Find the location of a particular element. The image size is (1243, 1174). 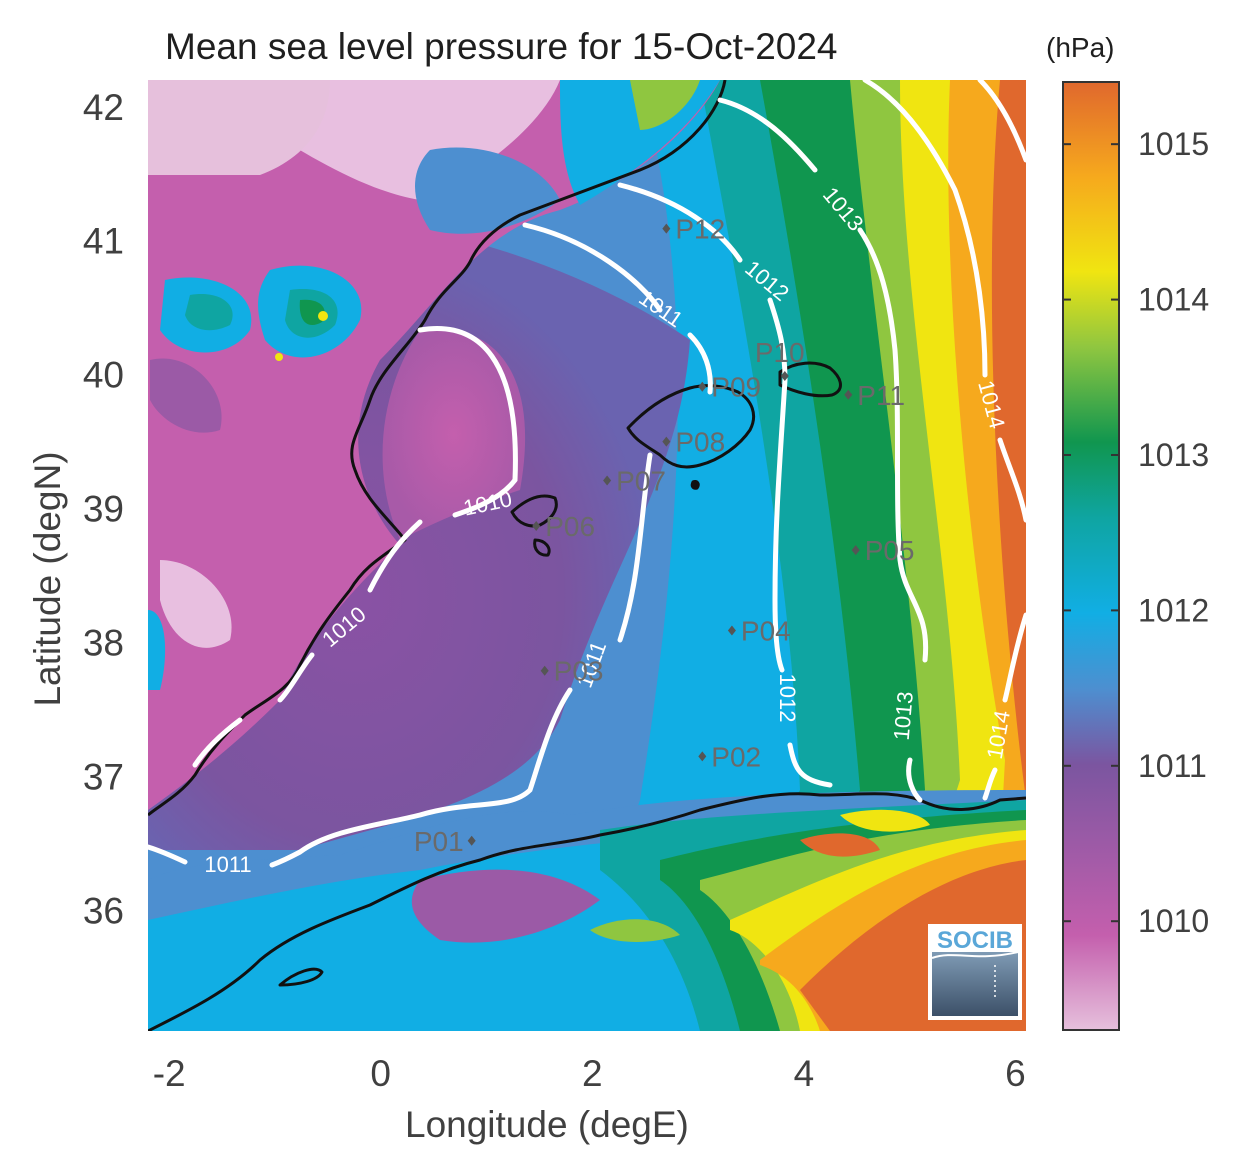

x-axis-ticks: -2 0 2 4 6 is located at coordinates (589, 1073).